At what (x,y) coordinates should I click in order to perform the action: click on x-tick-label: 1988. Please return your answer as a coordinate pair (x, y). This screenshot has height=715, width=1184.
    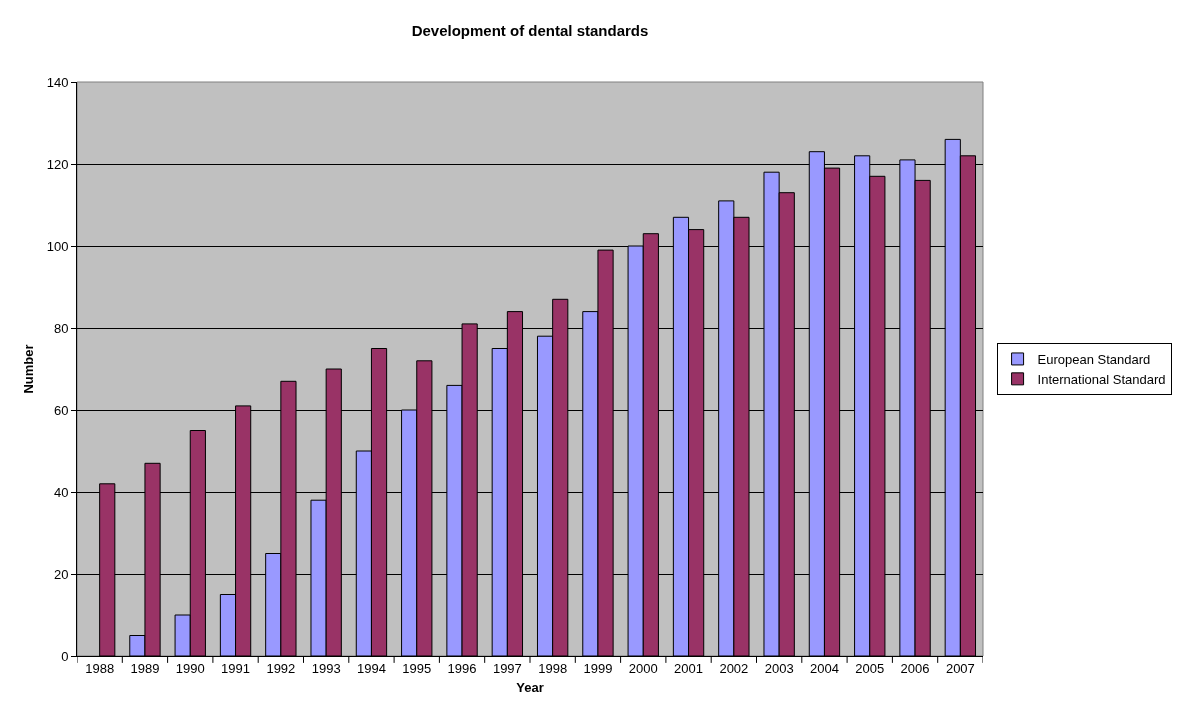
    Looking at the image, I should click on (100, 668).